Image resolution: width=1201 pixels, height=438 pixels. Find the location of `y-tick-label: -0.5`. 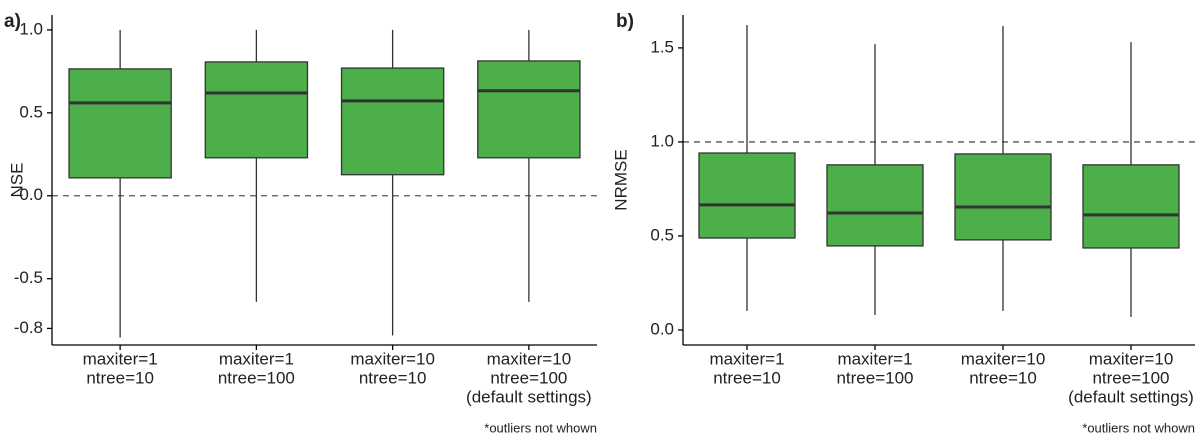

y-tick-label: -0.5 is located at coordinates (28, 277).